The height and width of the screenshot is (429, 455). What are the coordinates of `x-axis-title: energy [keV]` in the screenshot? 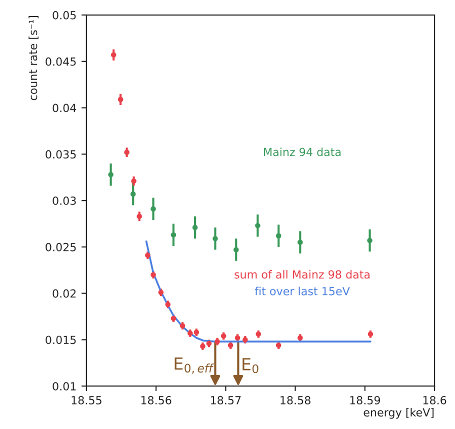 It's located at (399, 413).